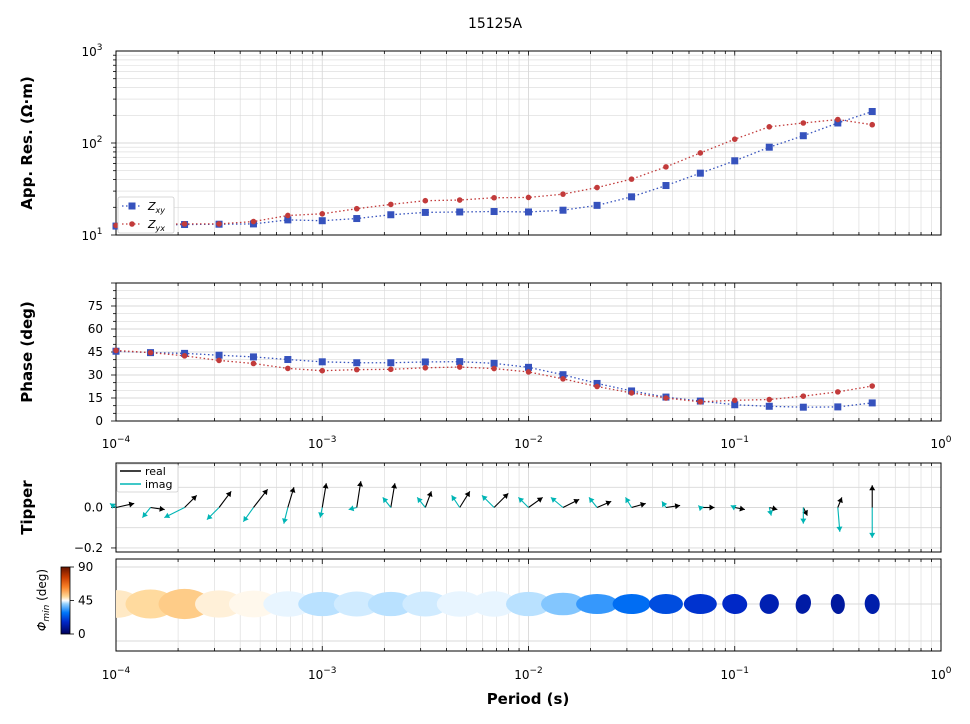 This screenshot has height=724, width=970. I want to click on pt-x-tick-label: 10⁰, so click(940, 674).